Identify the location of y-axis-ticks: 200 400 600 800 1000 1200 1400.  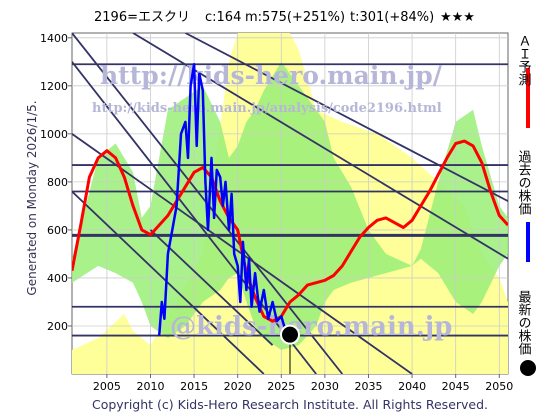
(56, 182).